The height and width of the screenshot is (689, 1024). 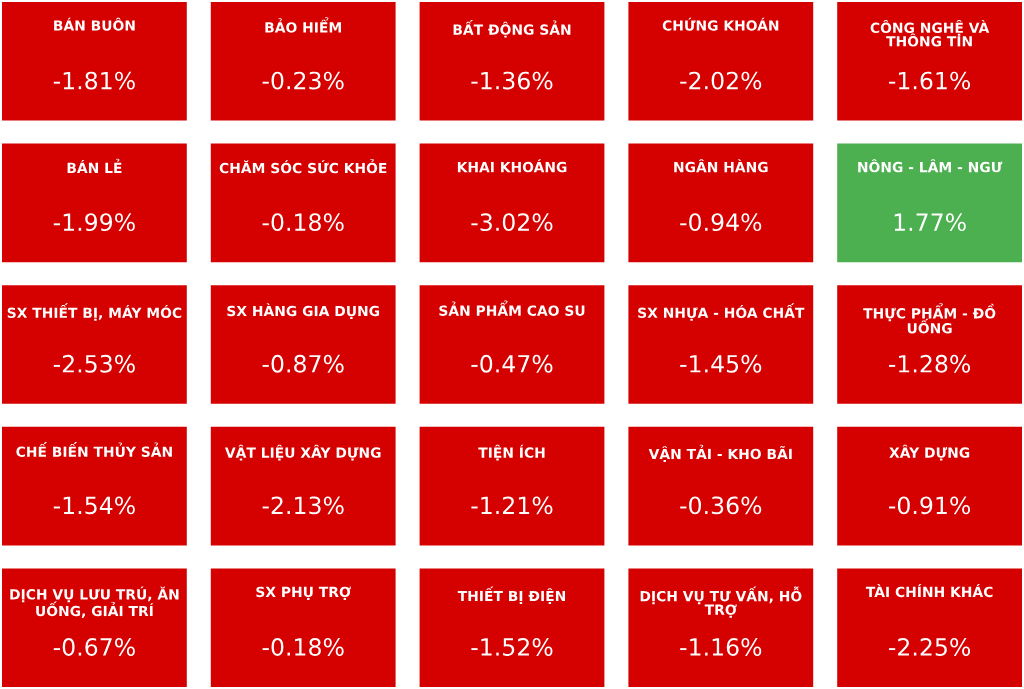 What do you see at coordinates (721, 602) in the screenshot?
I see `category-label: DỊCH VỤ TƯ VẤN, HỖ TRỢ` at bounding box center [721, 602].